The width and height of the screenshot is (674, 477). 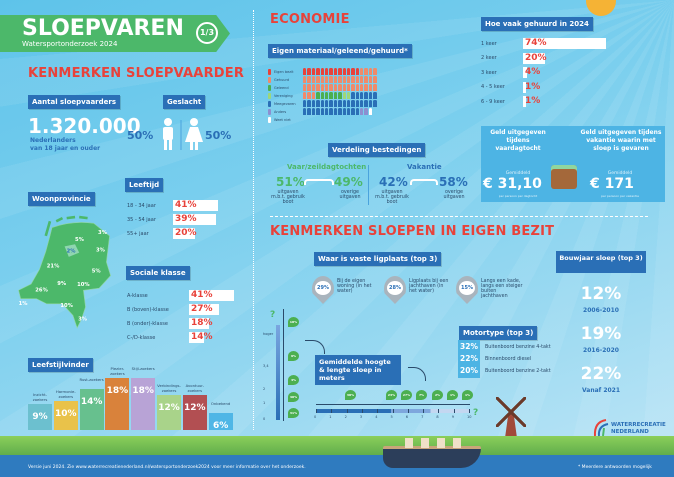 What do you see at coordinates (393, 404) in the screenshot?
I see `length-axis` at bounding box center [393, 404].